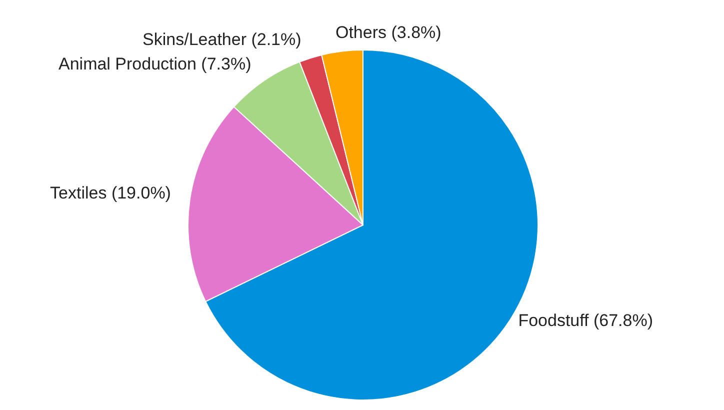  What do you see at coordinates (222, 40) in the screenshot?
I see `slice-label: Skins/Leather (2.1%)` at bounding box center [222, 40].